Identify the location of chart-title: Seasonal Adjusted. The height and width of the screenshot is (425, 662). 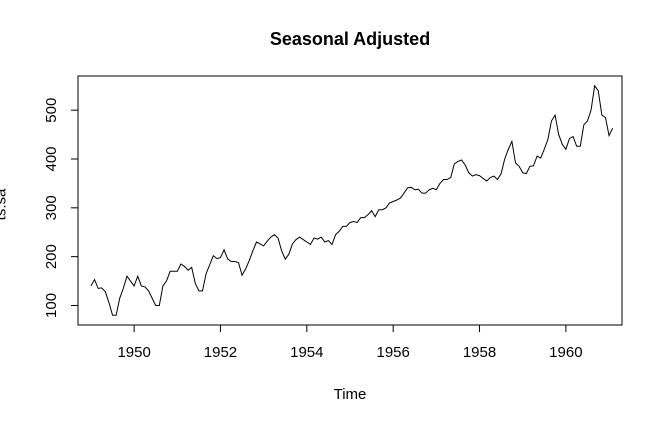
(350, 39).